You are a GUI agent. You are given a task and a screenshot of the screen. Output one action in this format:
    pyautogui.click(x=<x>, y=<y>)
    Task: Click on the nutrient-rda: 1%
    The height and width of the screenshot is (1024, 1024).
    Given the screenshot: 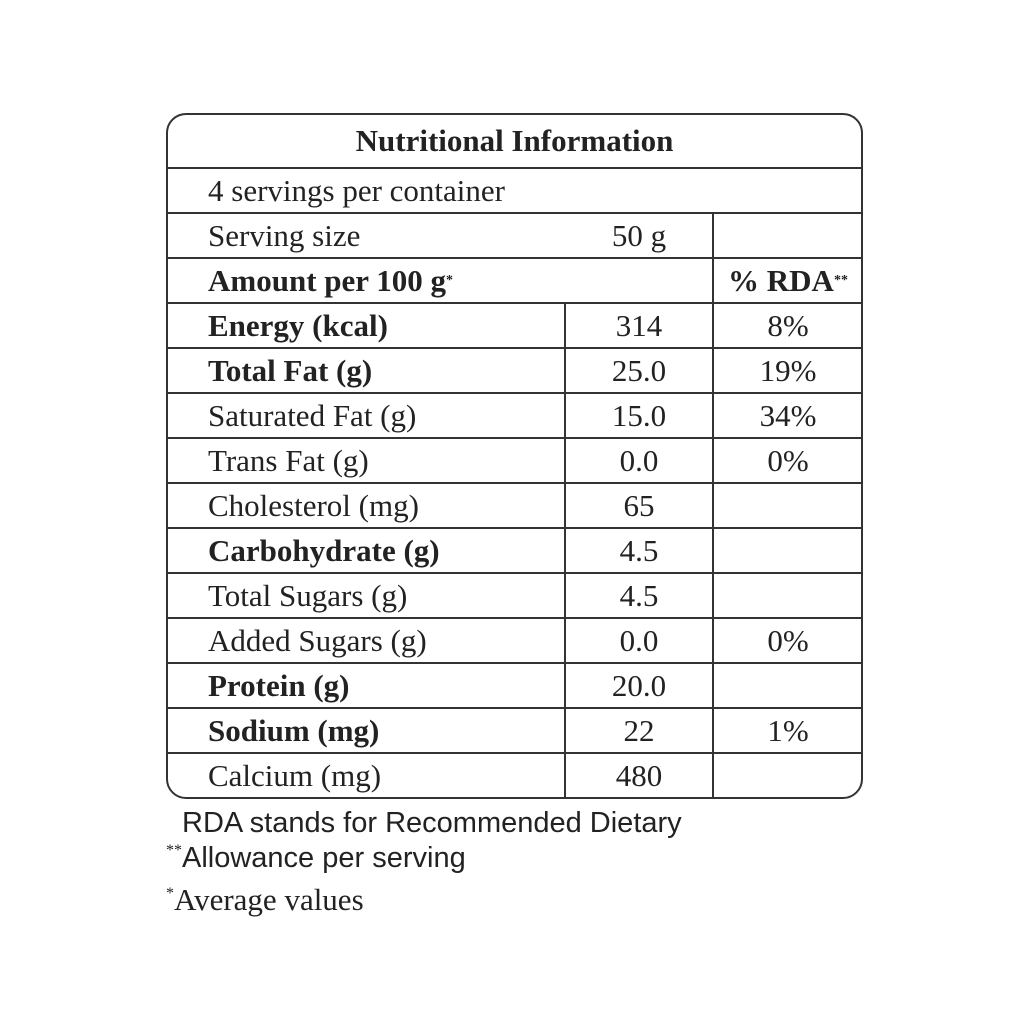 What is the action you would take?
    pyautogui.click(x=788, y=730)
    